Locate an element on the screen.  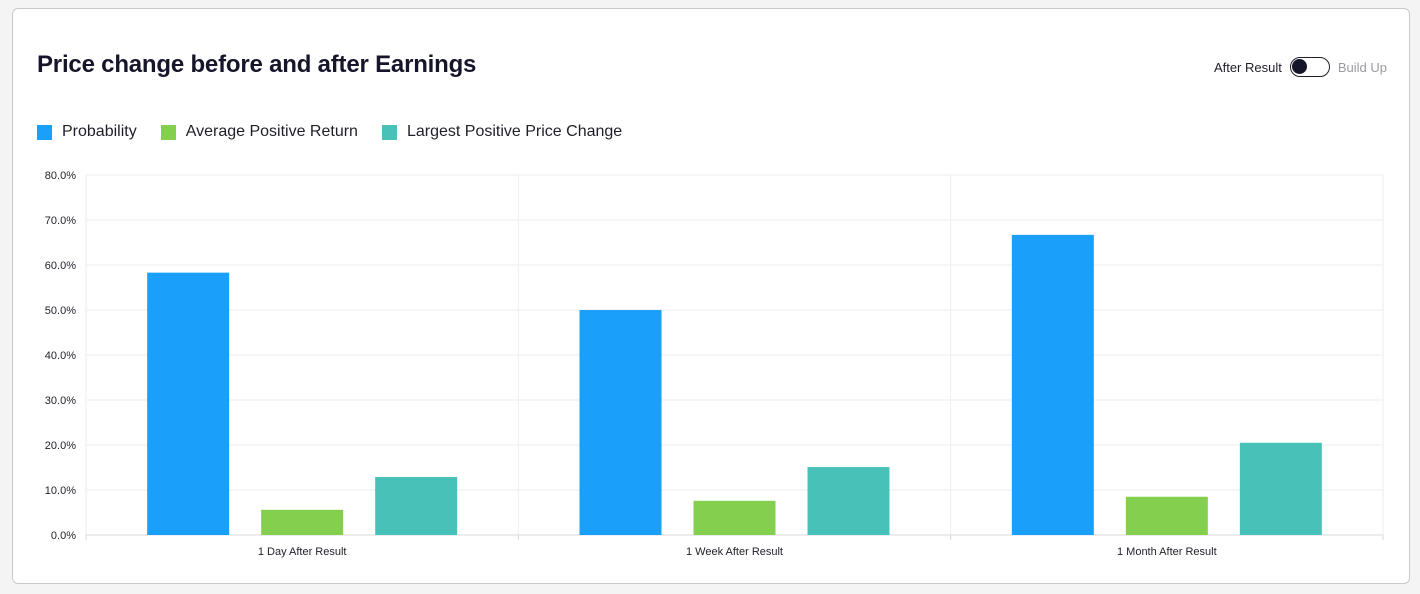
chart-title: Price change before and after Earnings is located at coordinates (257, 64).